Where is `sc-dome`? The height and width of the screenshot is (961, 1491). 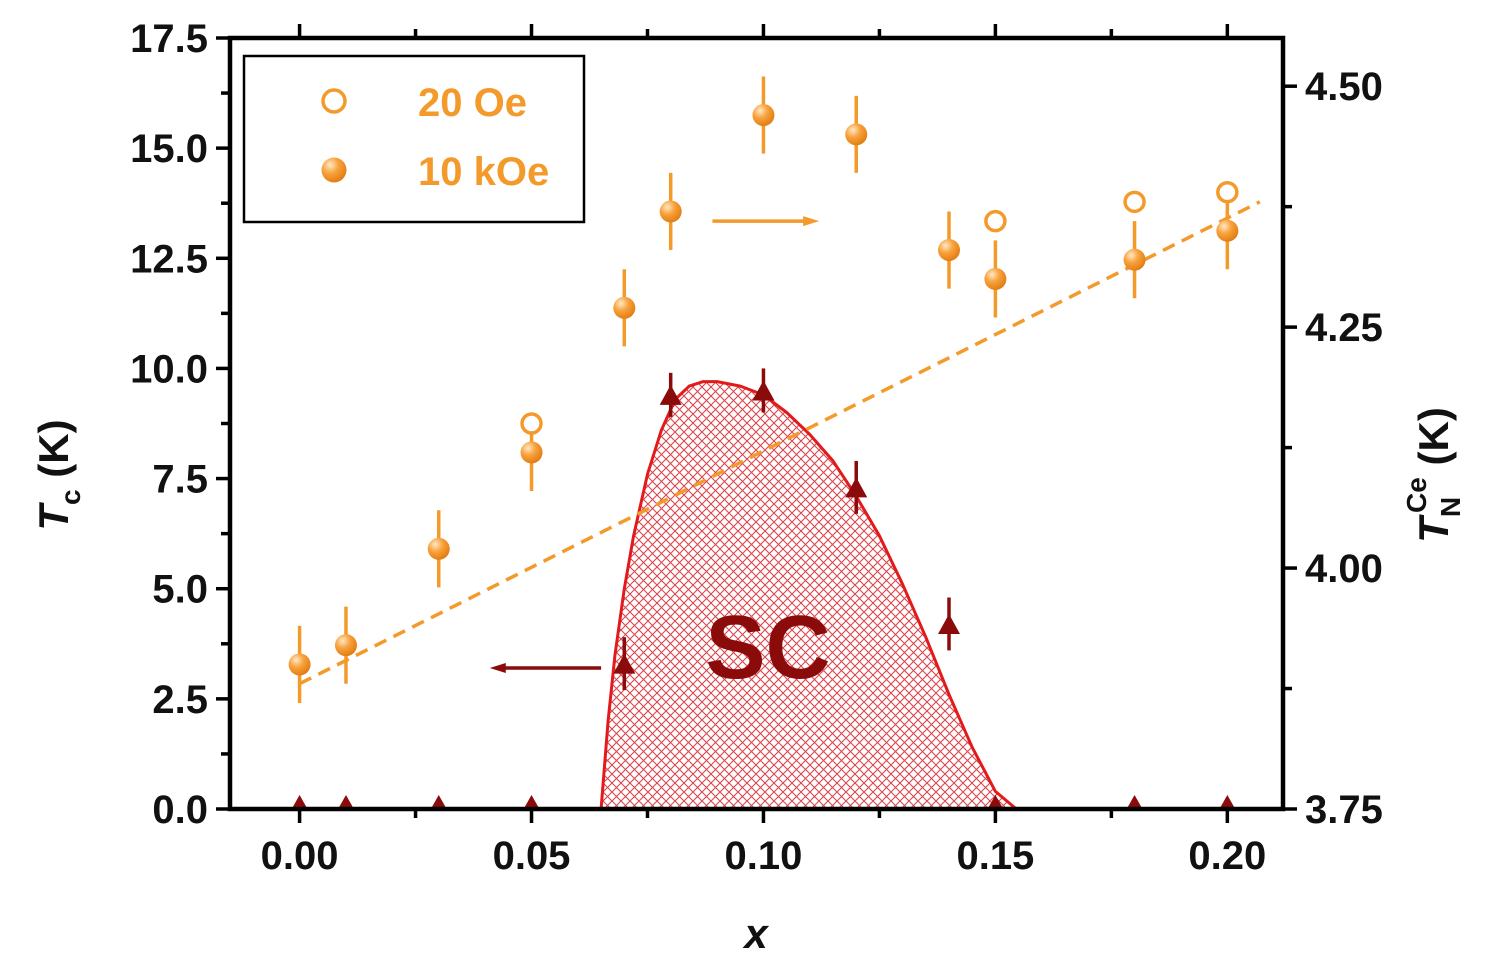
sc-dome is located at coordinates (808, 595).